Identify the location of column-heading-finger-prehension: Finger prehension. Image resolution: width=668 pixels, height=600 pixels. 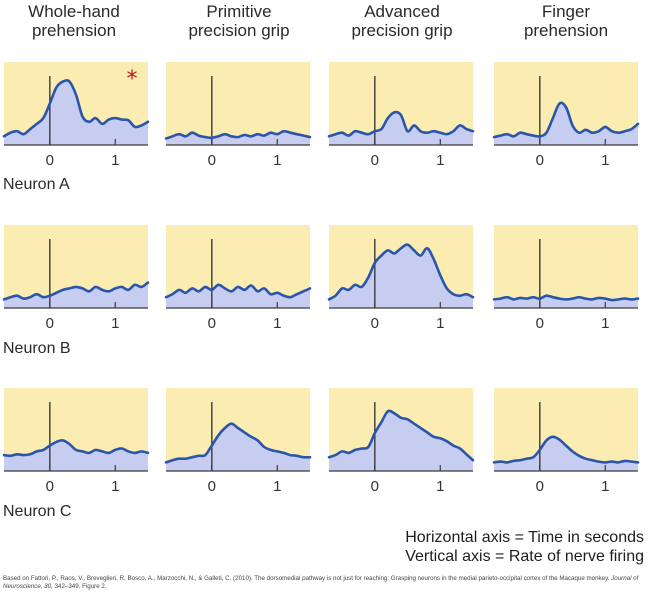
(566, 21).